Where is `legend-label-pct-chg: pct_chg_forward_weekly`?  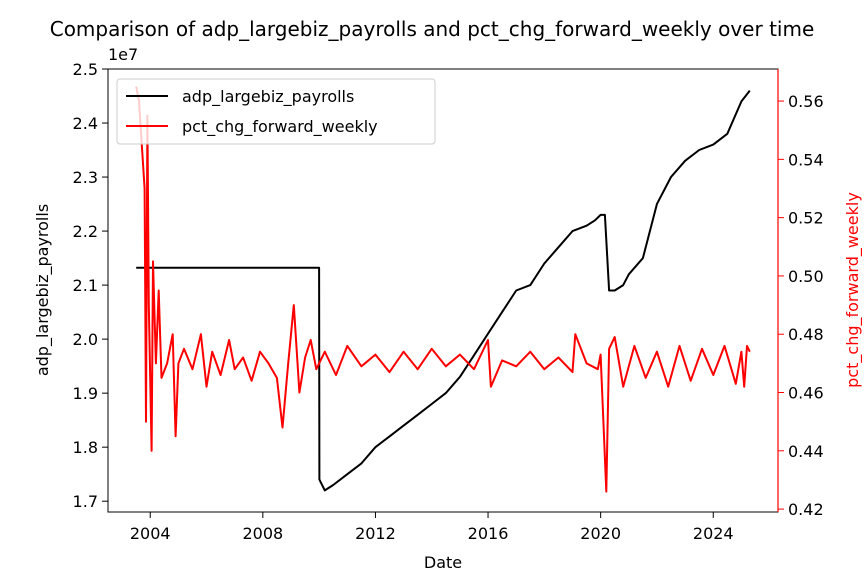 legend-label-pct-chg: pct_chg_forward_weekly is located at coordinates (280, 127).